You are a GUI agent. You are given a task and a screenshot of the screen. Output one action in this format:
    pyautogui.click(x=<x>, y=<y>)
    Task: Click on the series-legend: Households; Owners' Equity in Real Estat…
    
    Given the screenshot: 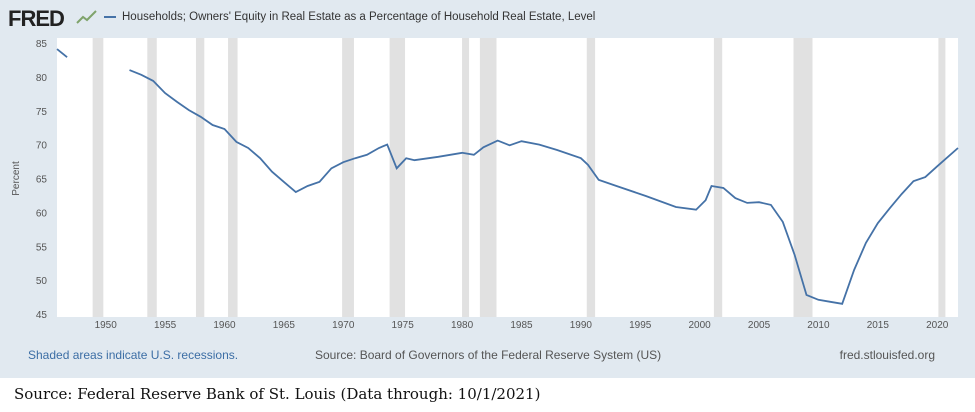 What is the action you would take?
    pyautogui.click(x=349, y=17)
    